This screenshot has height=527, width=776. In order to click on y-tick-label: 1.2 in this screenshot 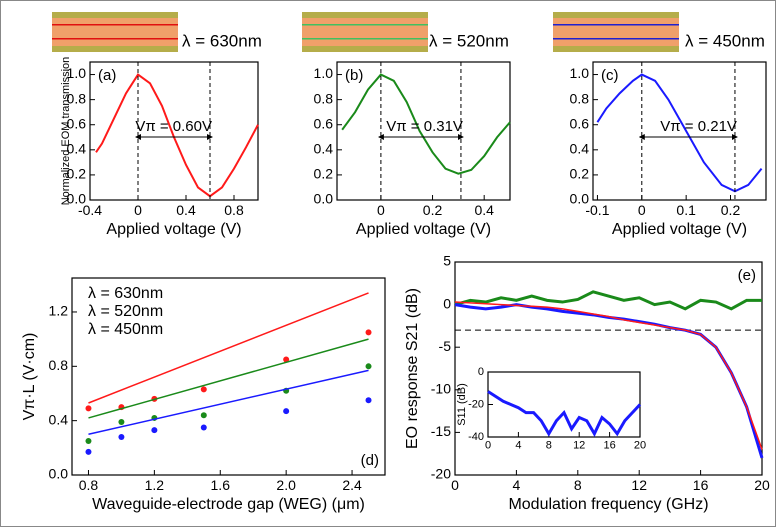, I will do `click(59, 311)`.